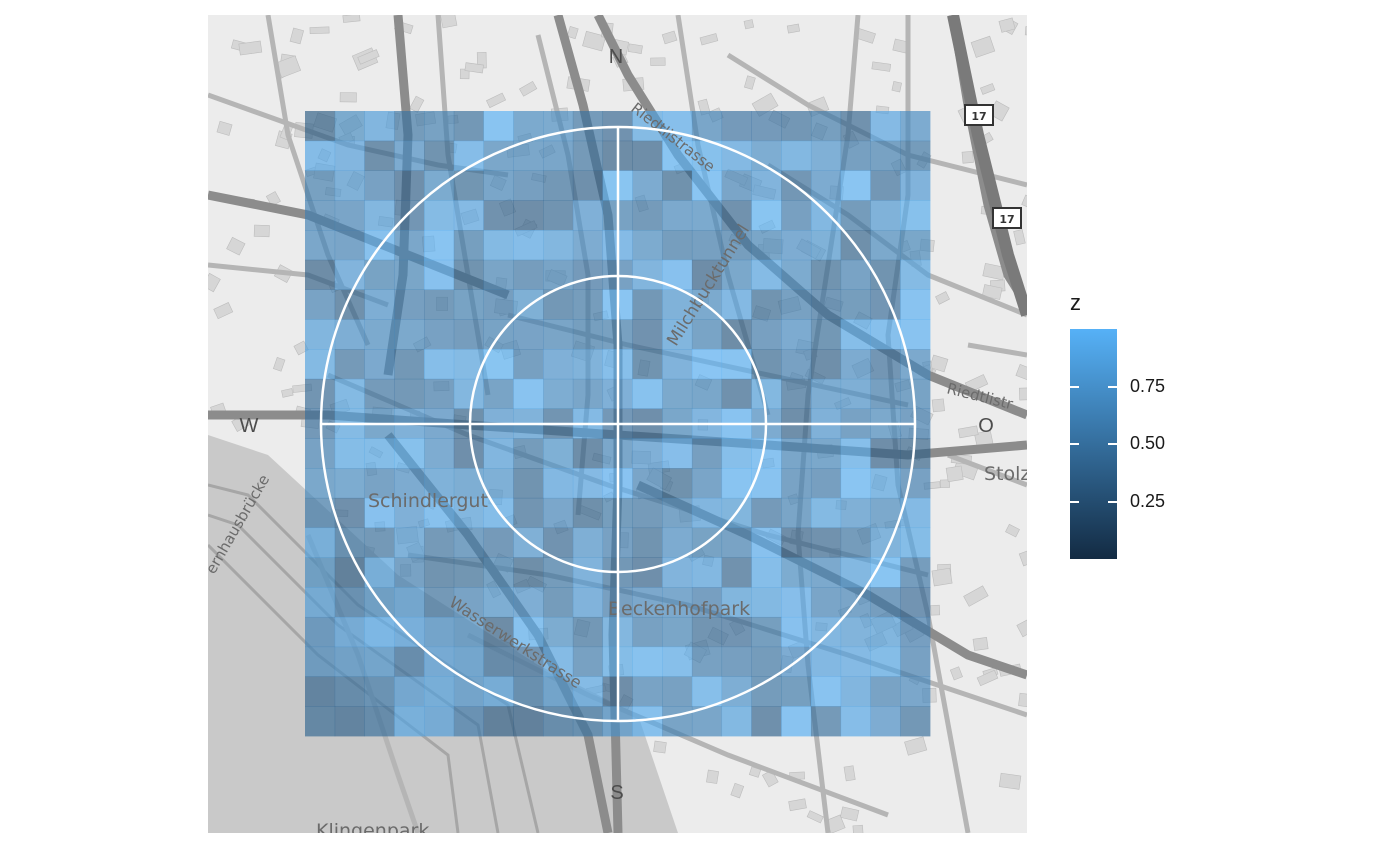 This screenshot has height=866, width=1400. I want to click on legend-tick-label: 0.25, so click(1148, 500).